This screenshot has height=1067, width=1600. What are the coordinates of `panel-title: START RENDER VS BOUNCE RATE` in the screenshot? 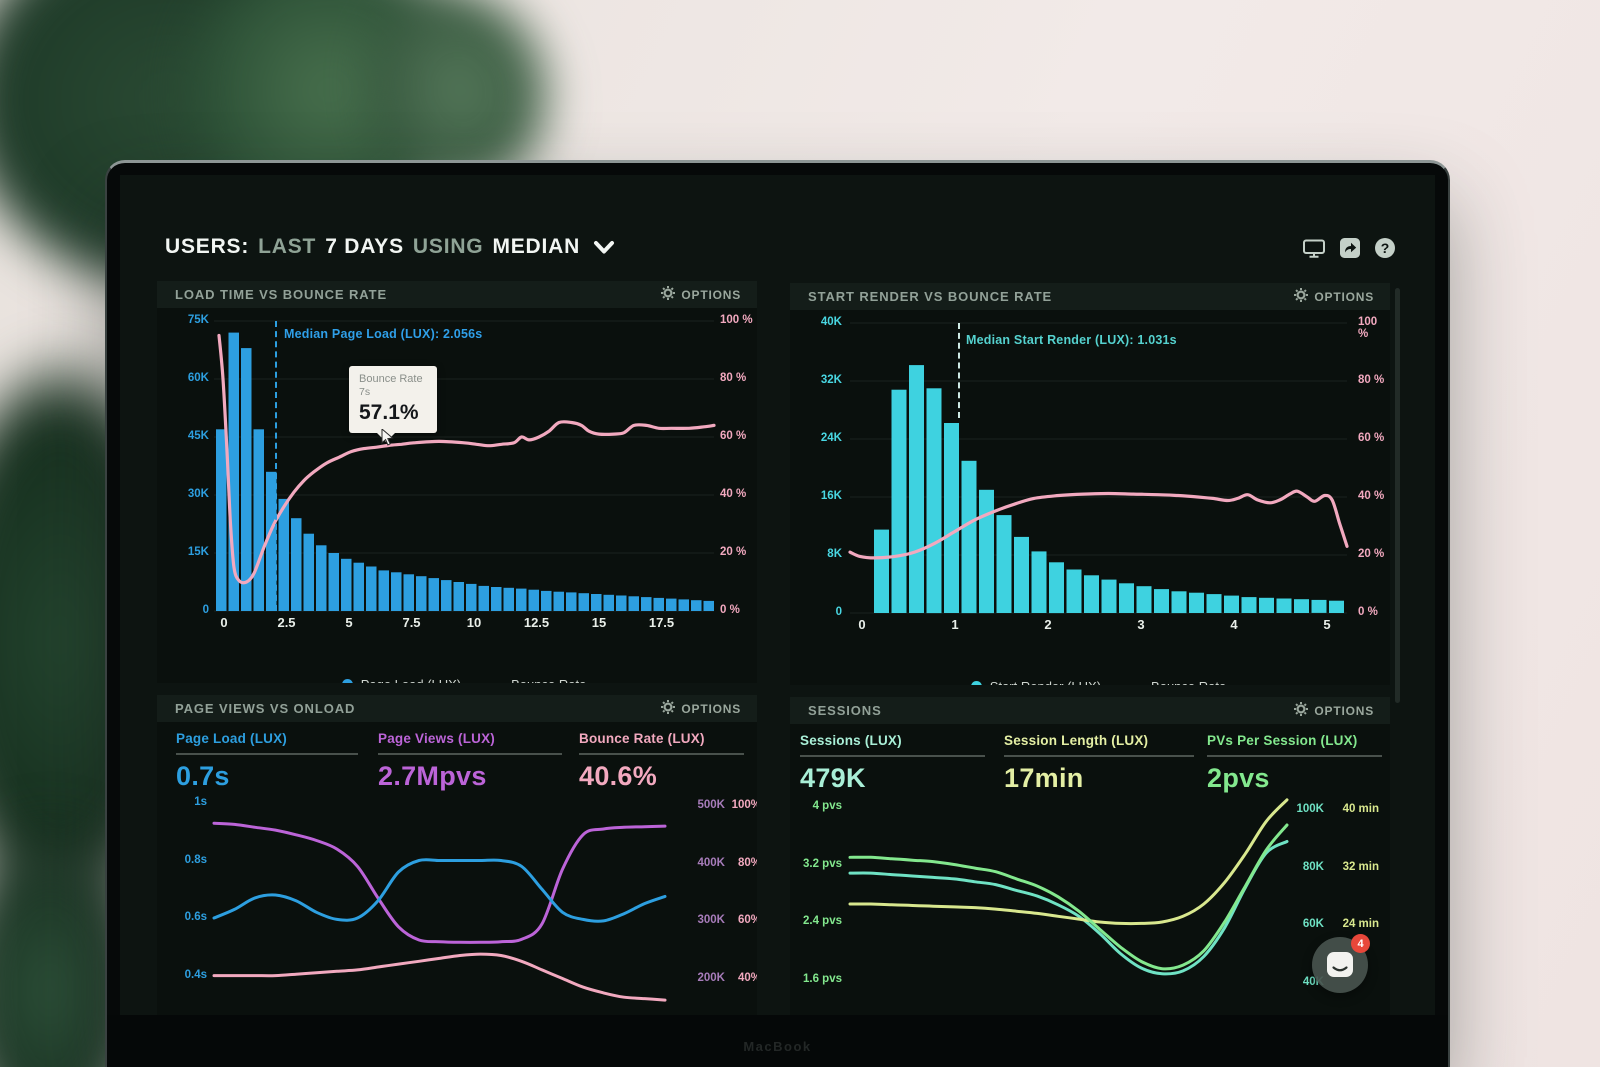 It's located at (930, 296).